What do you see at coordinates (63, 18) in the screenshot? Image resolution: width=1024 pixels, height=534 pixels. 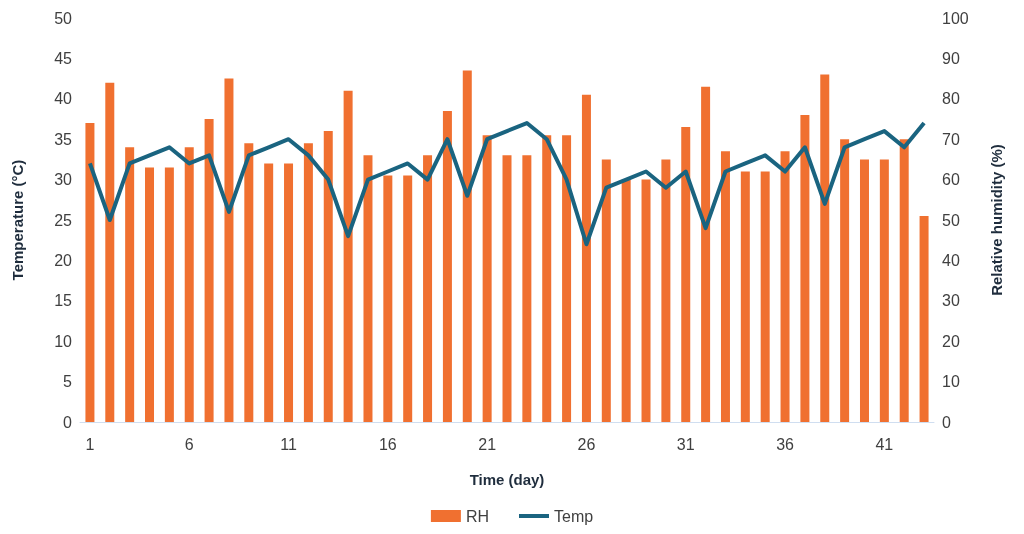 I see `y-tick-label: 50` at bounding box center [63, 18].